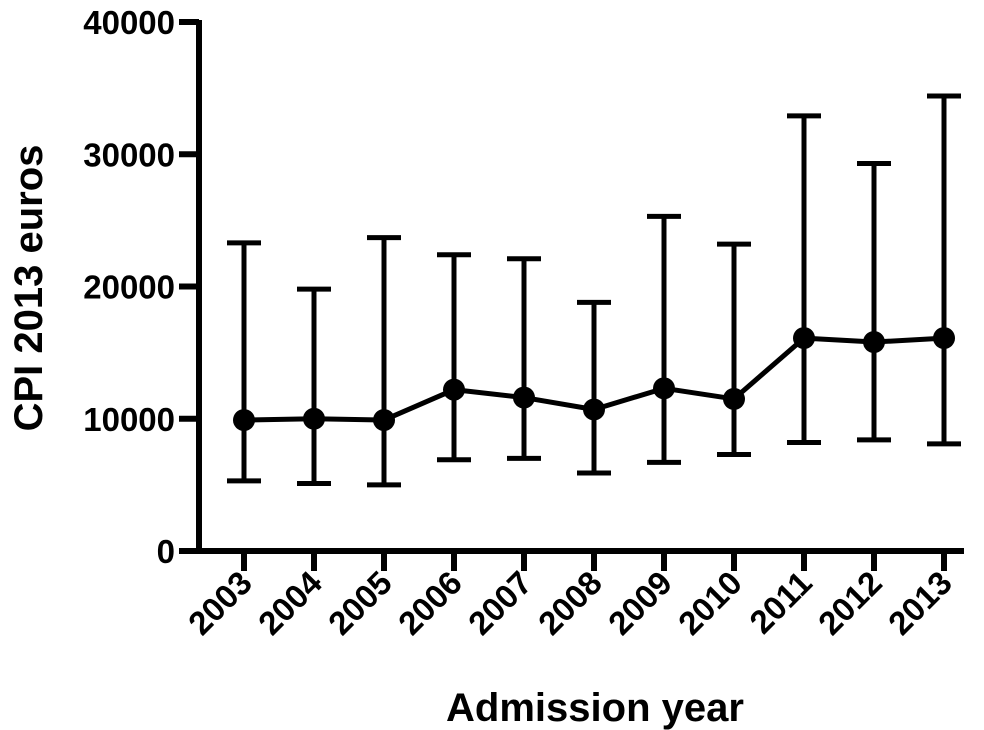 The image size is (984, 730). Describe the element at coordinates (500, 603) in the screenshot. I see `x-tick-label: 2007` at that location.